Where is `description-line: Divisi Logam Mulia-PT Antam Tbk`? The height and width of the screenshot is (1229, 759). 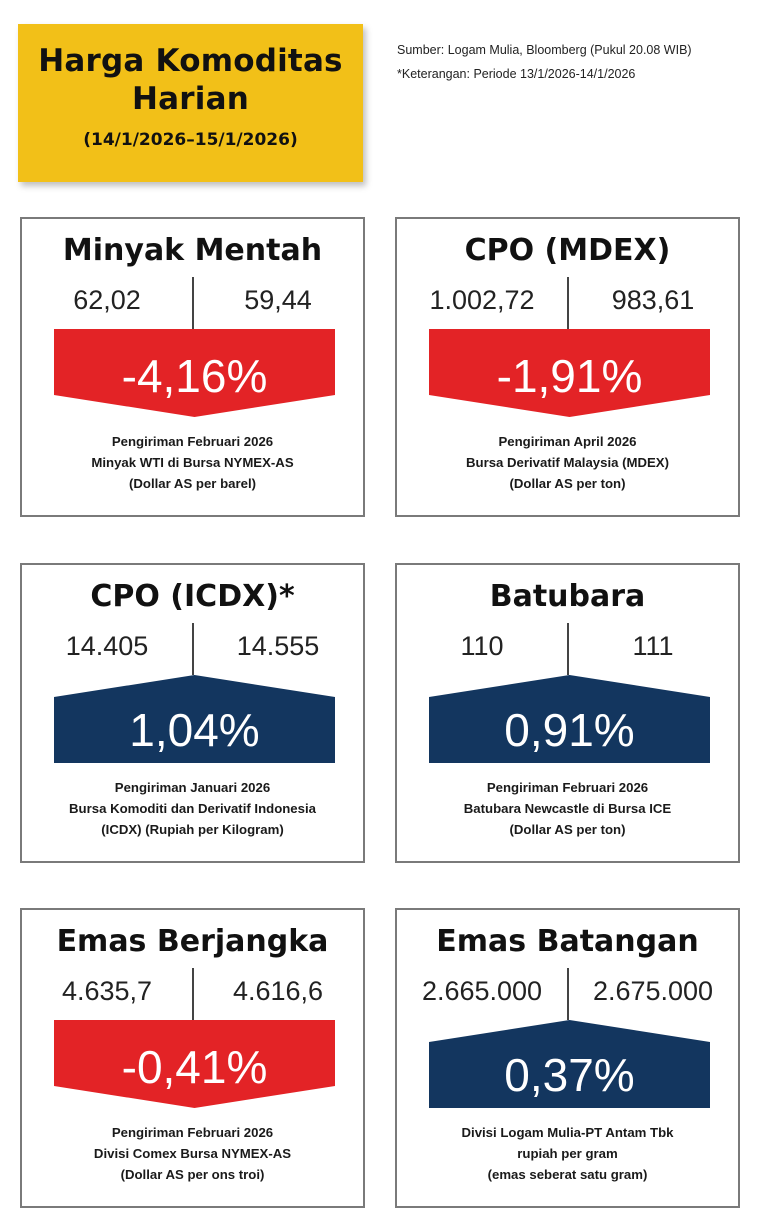
description-line: Divisi Logam Mulia-PT Antam Tbk is located at coordinates (567, 1132).